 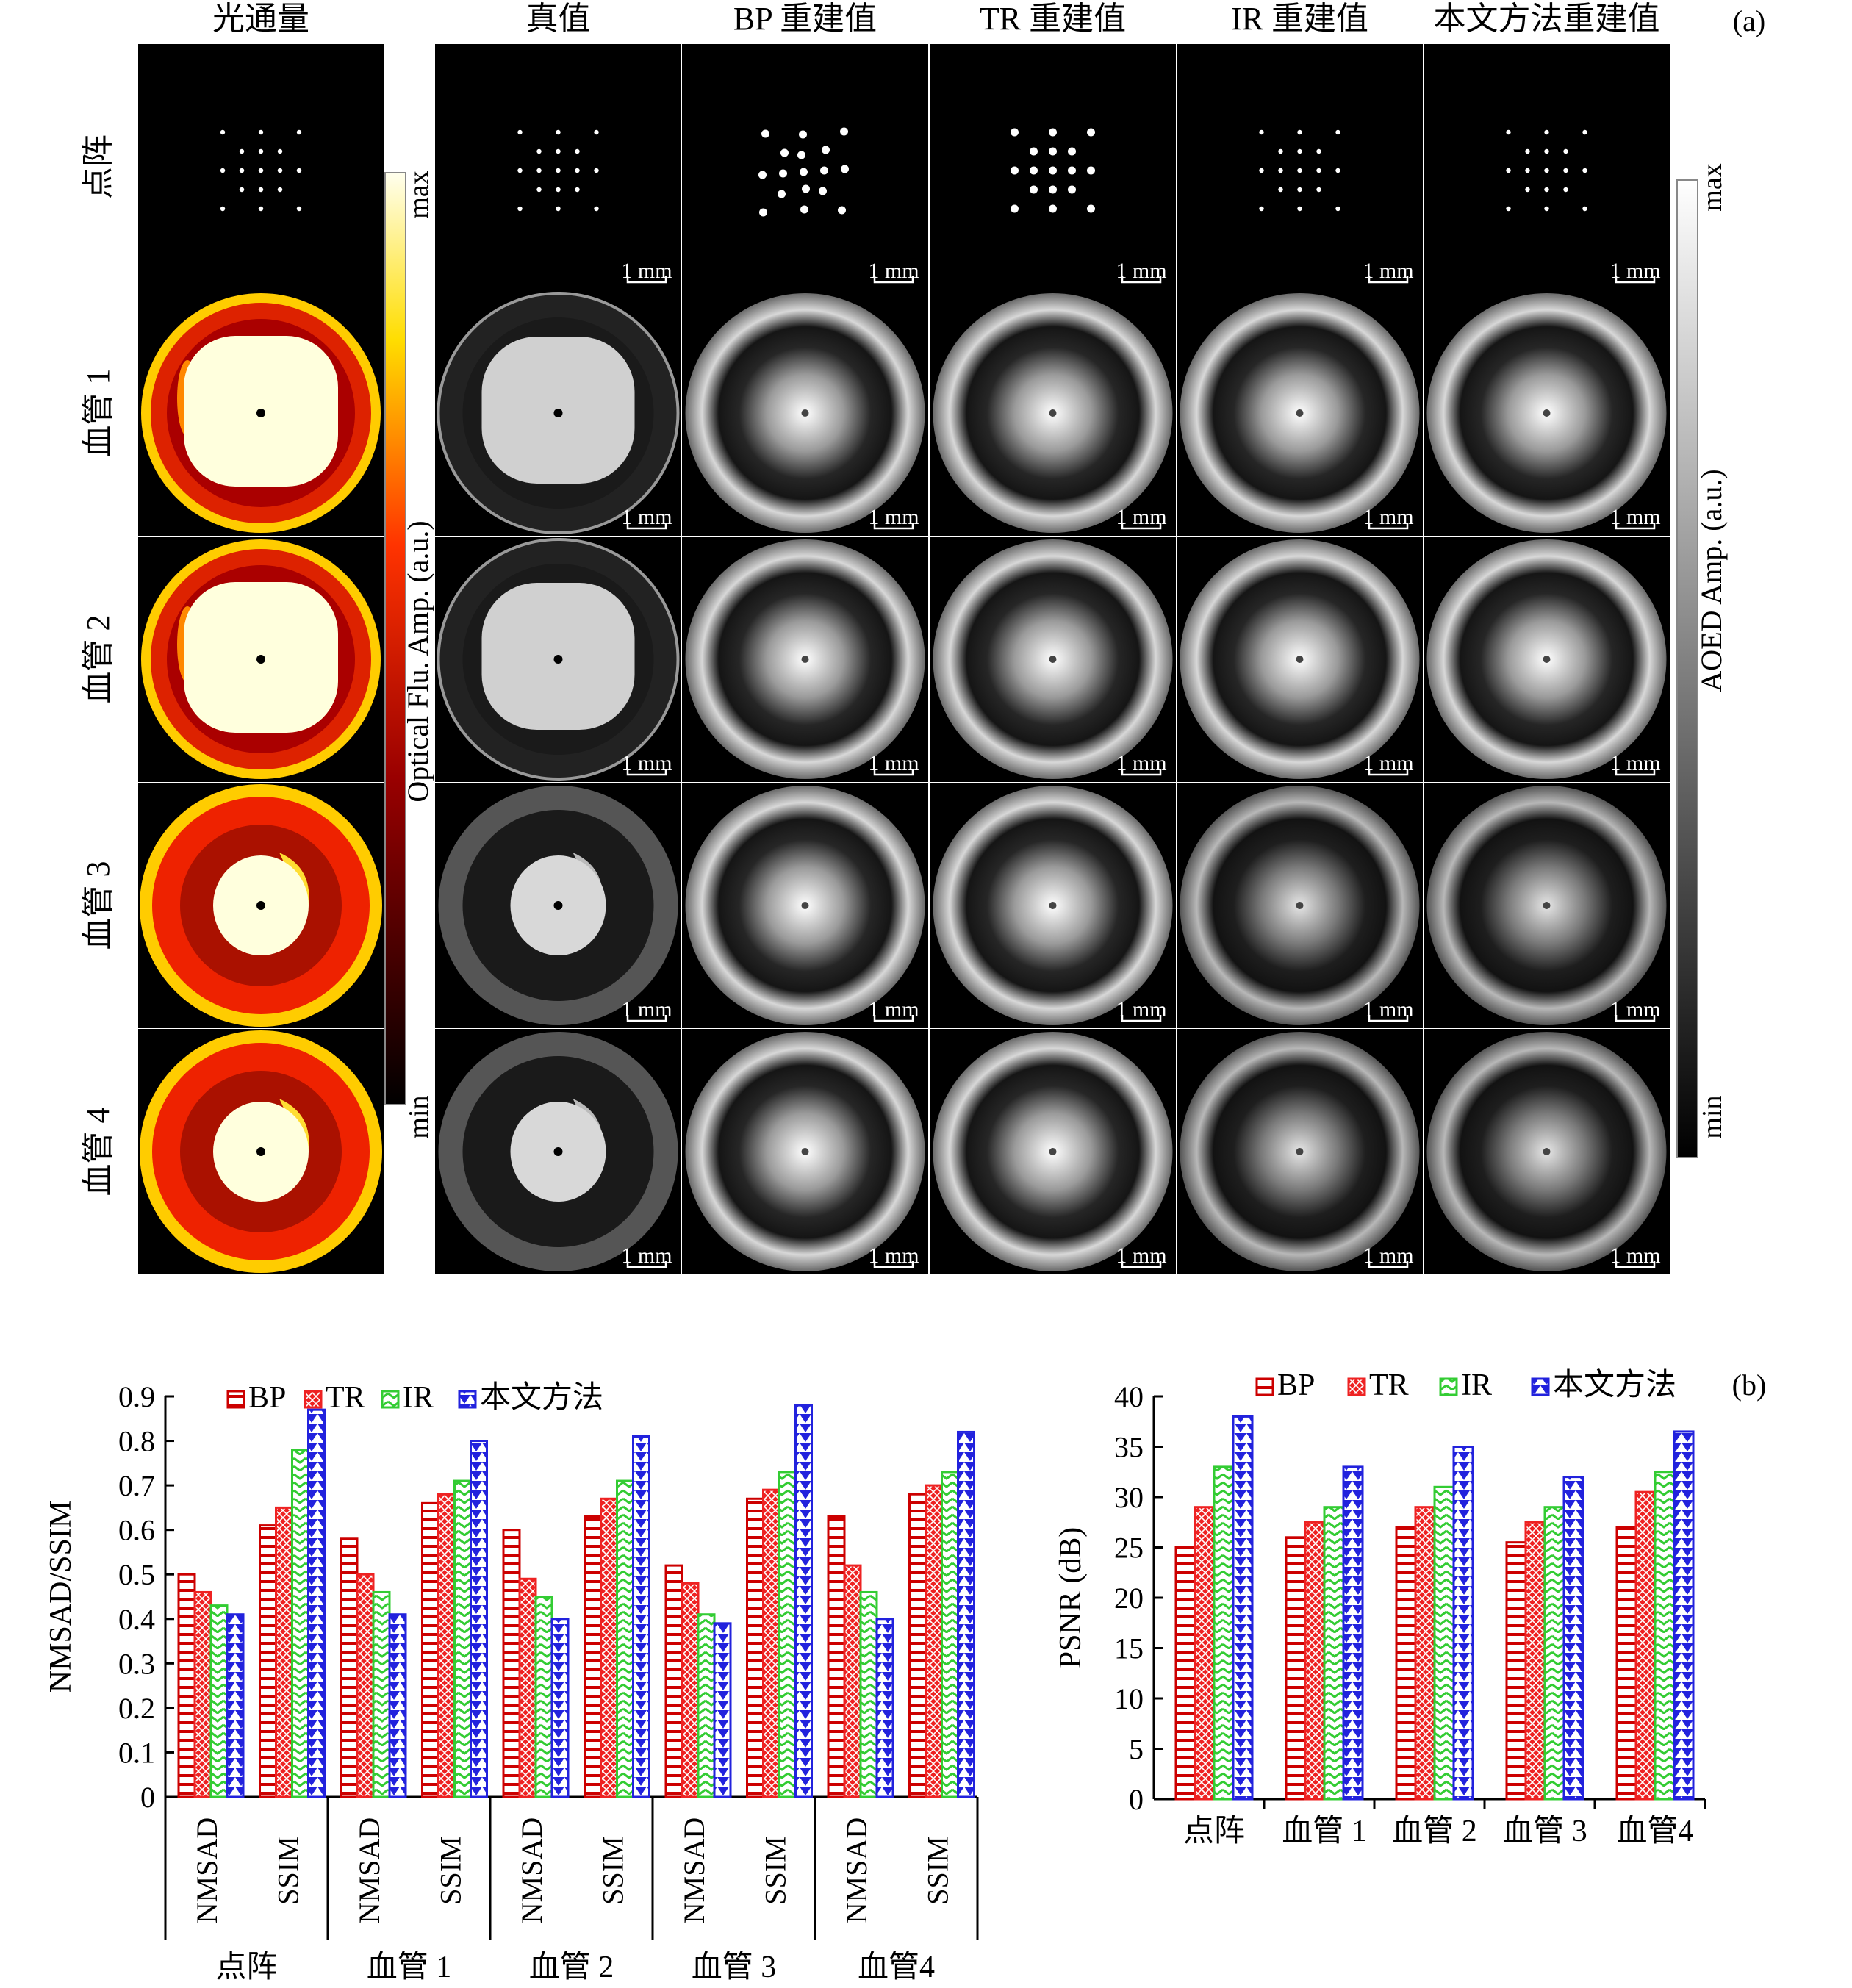 What do you see at coordinates (419, 1116) in the screenshot?
I see `fluence-colorbar-min: min` at bounding box center [419, 1116].